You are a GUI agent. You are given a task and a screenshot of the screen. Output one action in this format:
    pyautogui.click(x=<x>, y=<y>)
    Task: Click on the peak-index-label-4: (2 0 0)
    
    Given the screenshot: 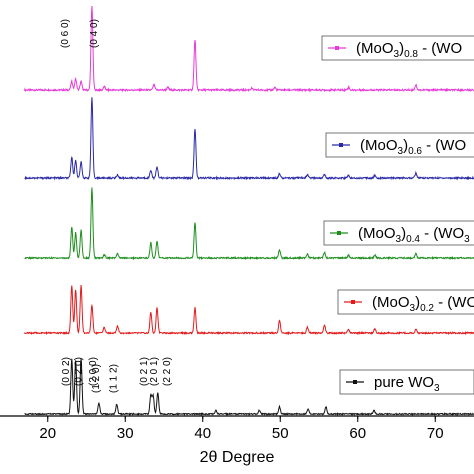 What is the action you would take?
    pyautogui.click(x=93, y=371)
    